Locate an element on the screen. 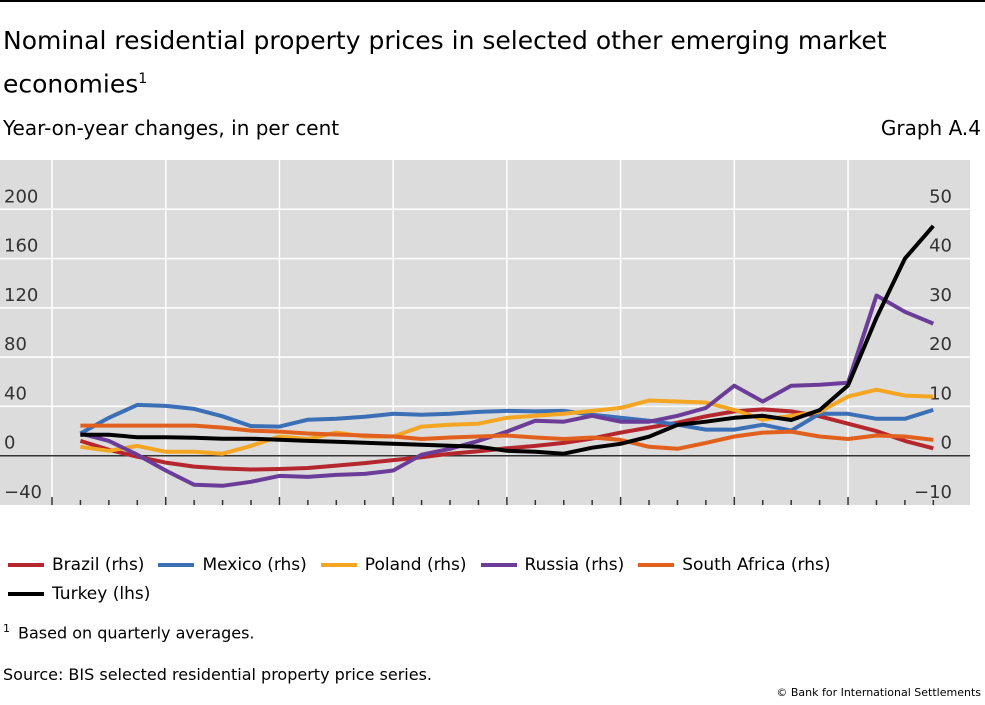  series-line-south is located at coordinates (507, 437).